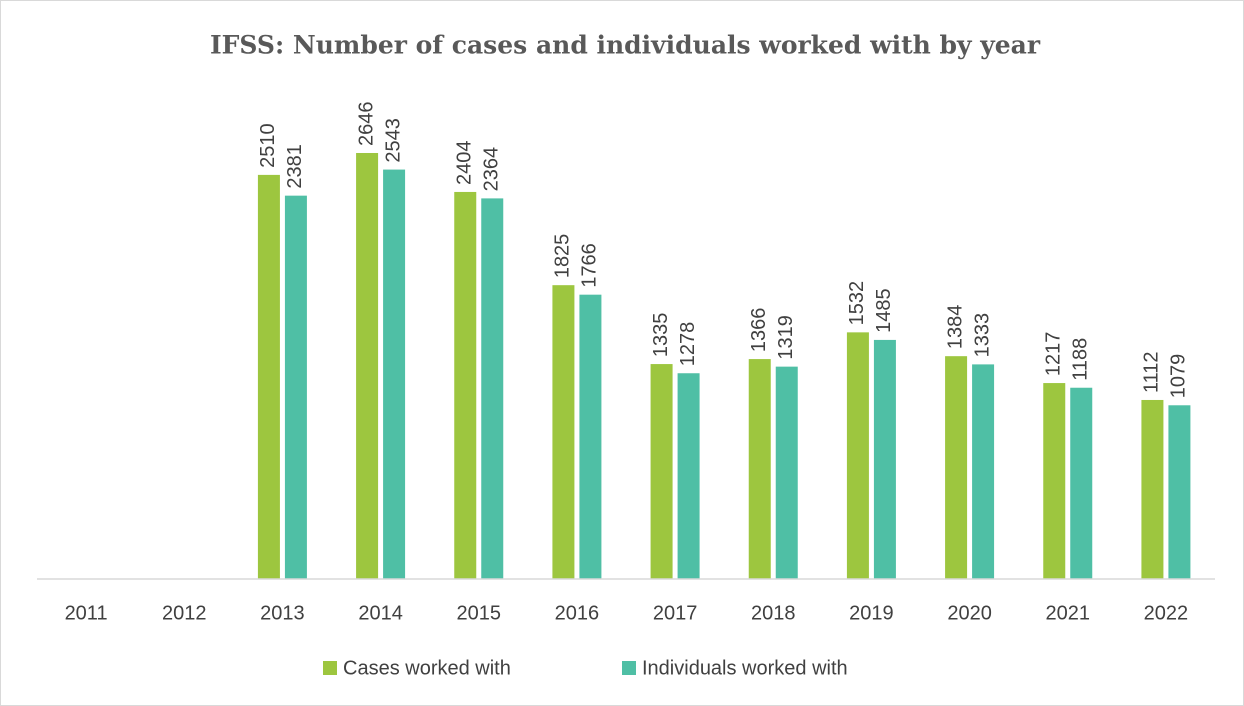  Describe the element at coordinates (745, 668) in the screenshot. I see `legend-label: Individuals worked with` at that location.